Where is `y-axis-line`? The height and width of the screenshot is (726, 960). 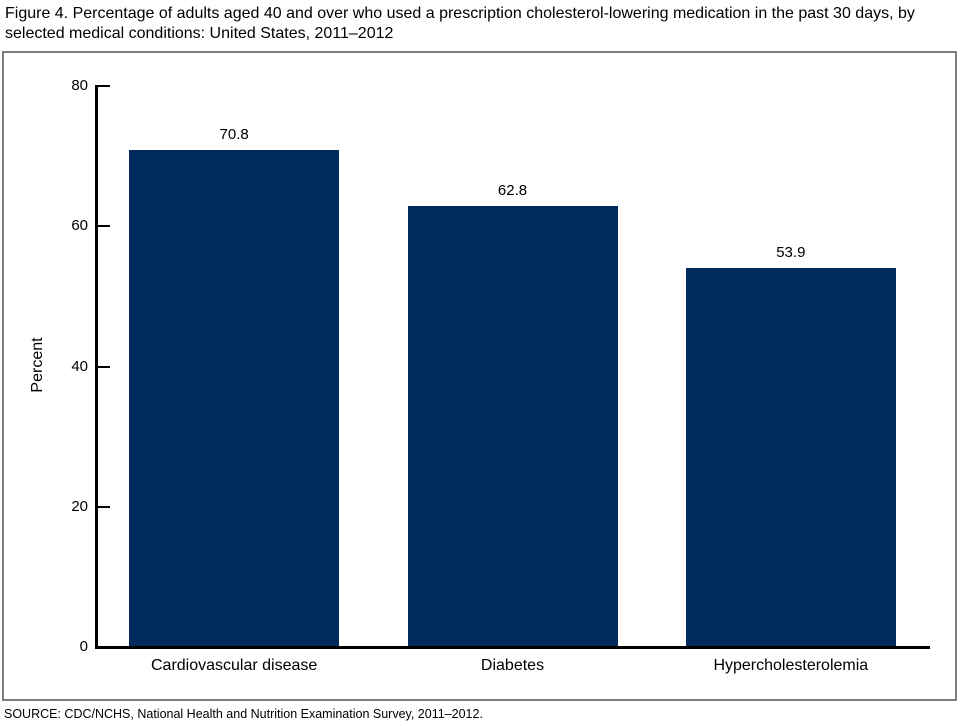 y-axis-line is located at coordinates (96, 367).